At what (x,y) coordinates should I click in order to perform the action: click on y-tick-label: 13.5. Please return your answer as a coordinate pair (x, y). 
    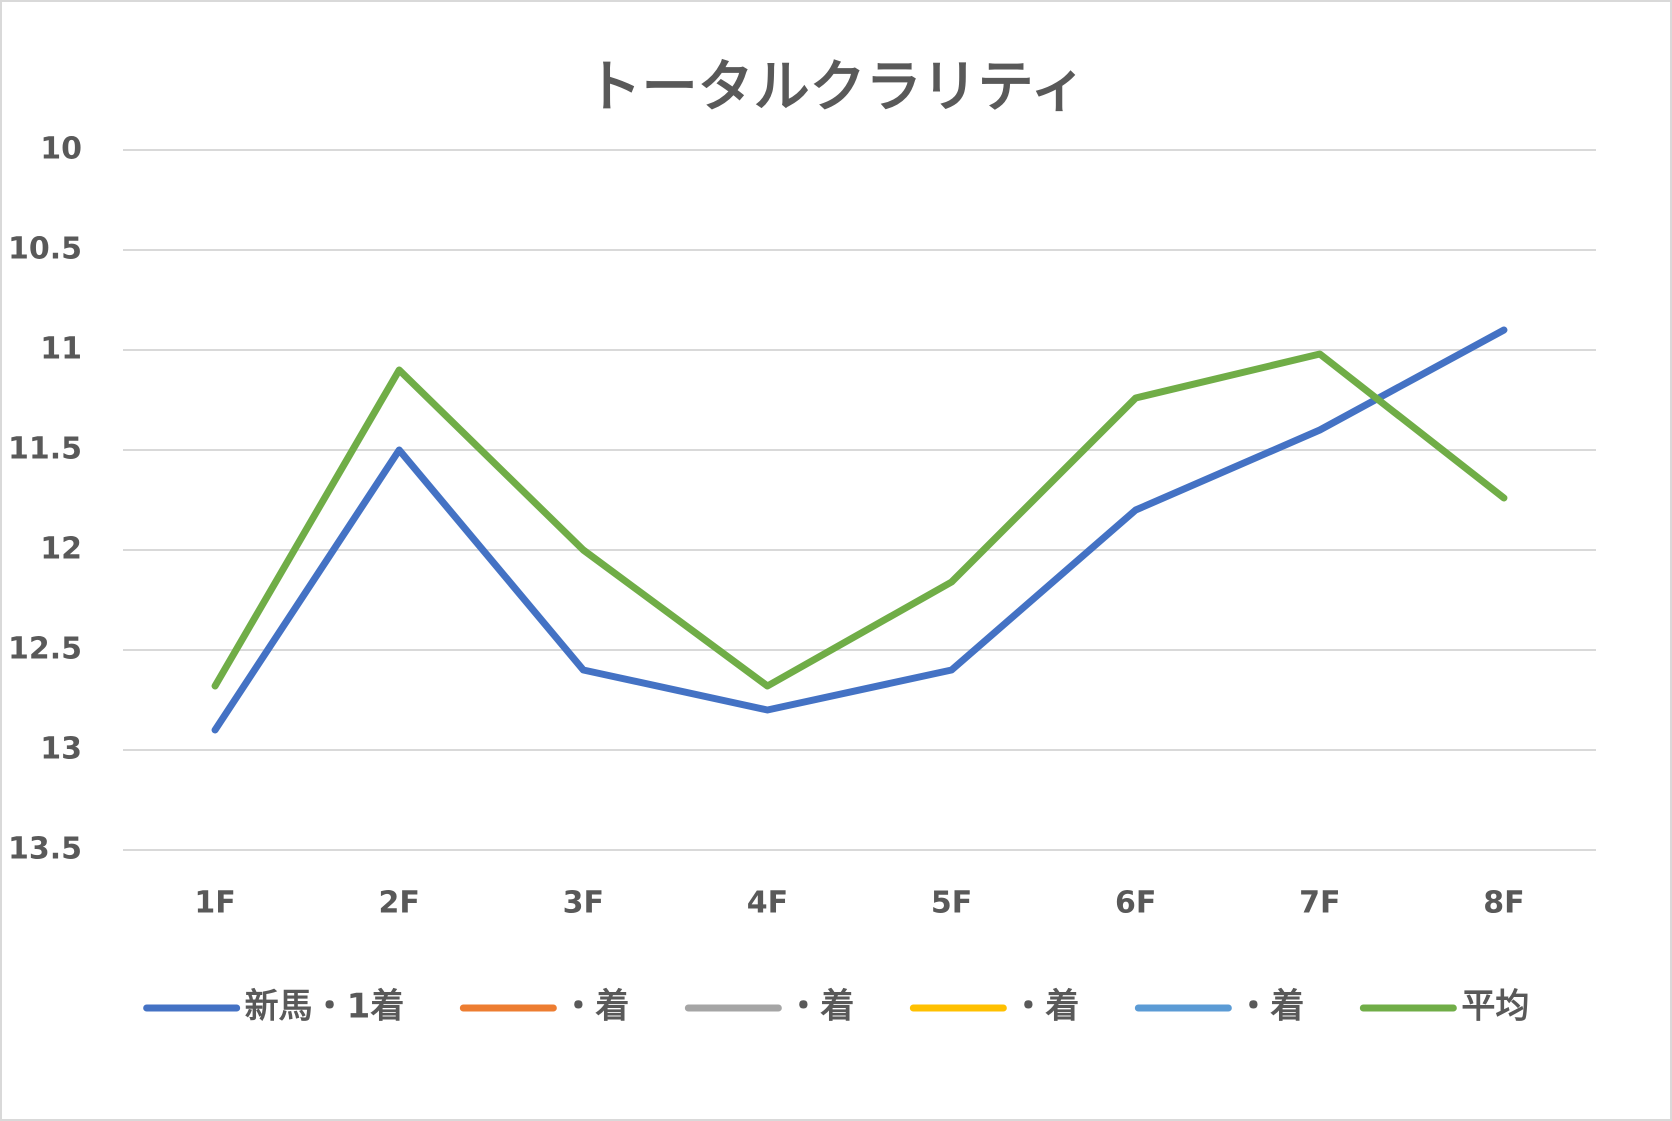
    Looking at the image, I should click on (45, 849).